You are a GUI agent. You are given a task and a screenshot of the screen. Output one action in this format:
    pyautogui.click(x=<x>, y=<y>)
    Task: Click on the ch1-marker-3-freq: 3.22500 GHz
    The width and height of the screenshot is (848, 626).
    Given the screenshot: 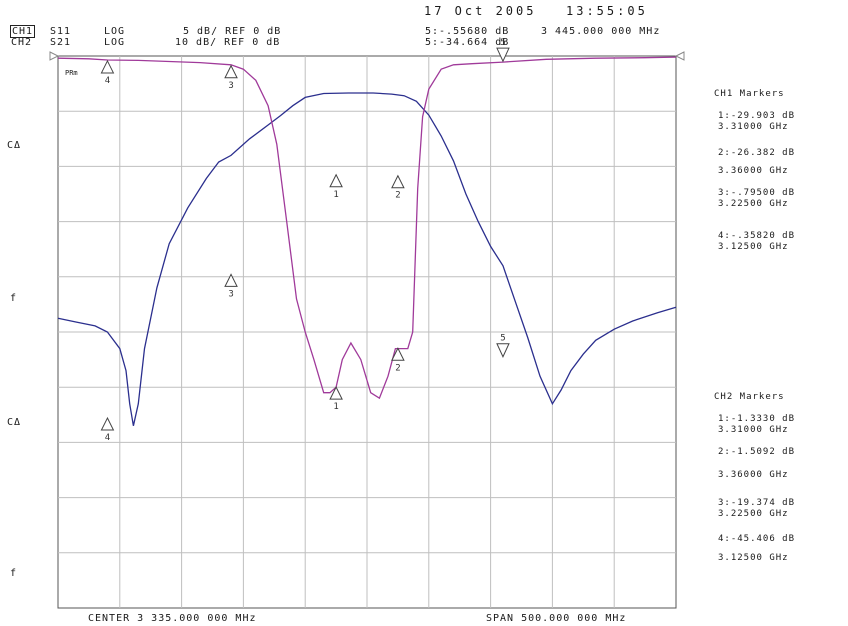 What is the action you would take?
    pyautogui.click(x=753, y=204)
    